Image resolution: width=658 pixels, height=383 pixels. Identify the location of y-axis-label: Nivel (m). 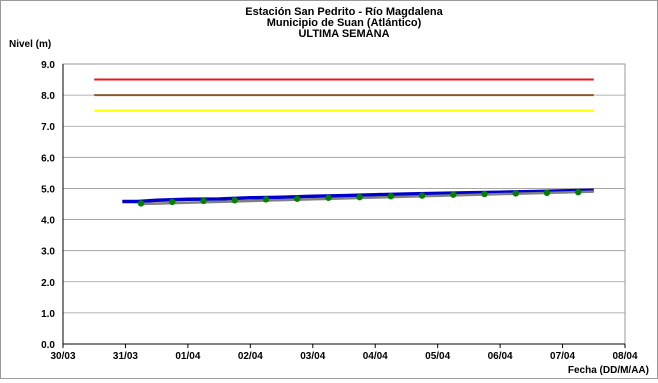
(30, 44).